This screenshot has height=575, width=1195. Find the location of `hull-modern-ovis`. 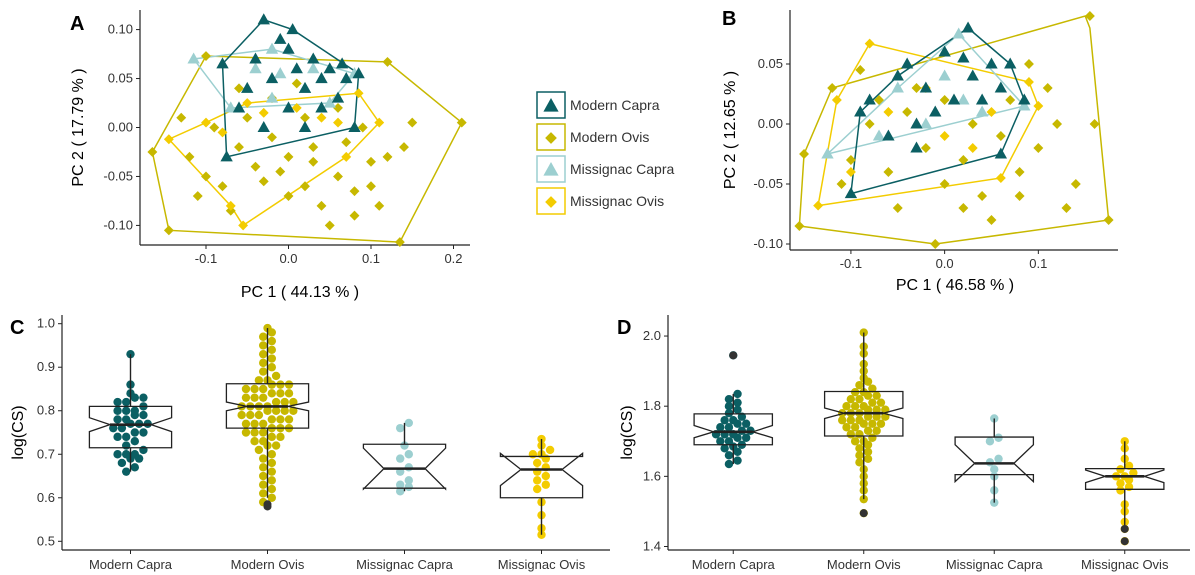

hull-modern-ovis is located at coordinates (954, 130).